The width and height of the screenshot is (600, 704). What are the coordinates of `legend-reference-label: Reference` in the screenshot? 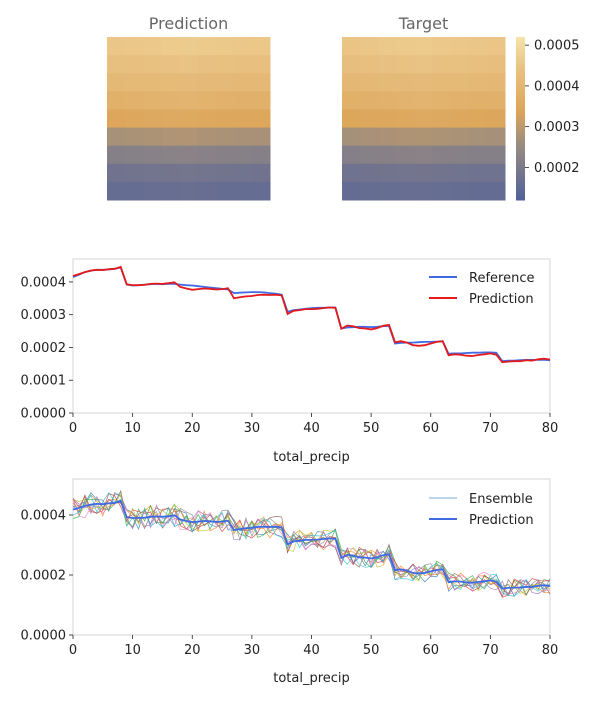 It's located at (501, 278).